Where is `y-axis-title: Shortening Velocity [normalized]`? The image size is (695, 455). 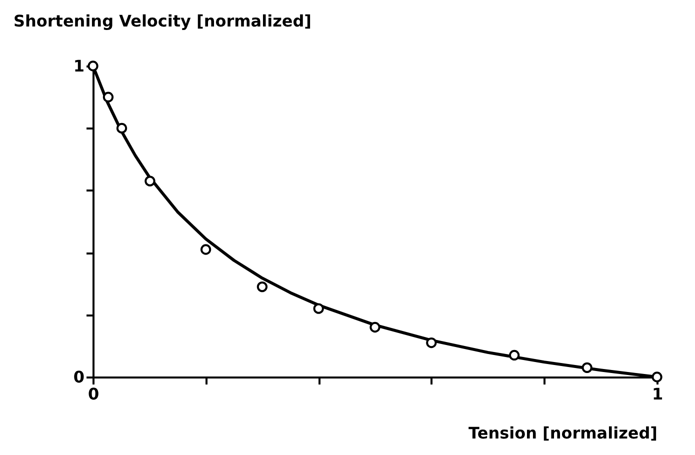
y-axis-title: Shortening Velocity [normalized] is located at coordinates (163, 21).